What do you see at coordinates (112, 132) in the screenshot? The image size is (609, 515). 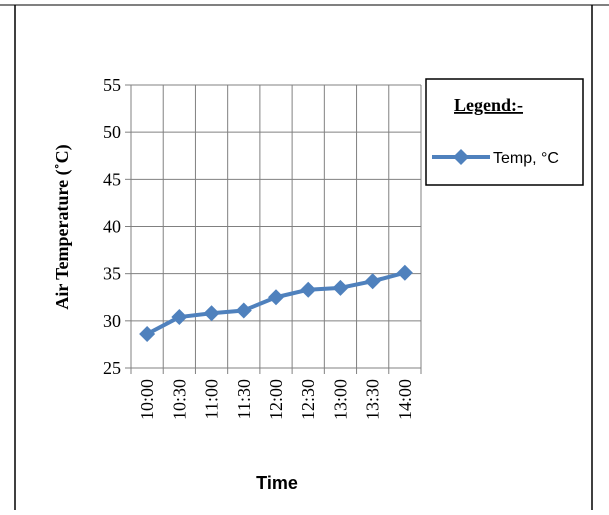 I see `y-tick-label: 50` at bounding box center [112, 132].